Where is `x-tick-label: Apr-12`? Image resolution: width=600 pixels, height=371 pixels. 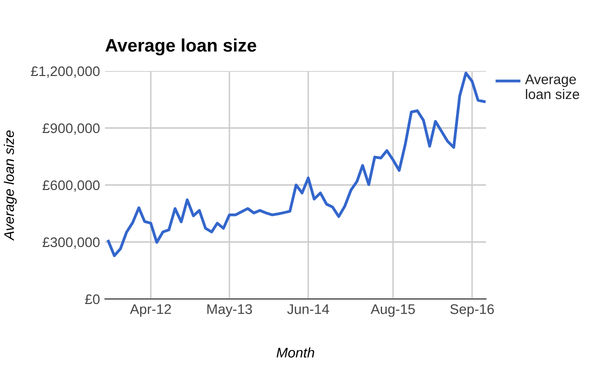 x-tick-label: Apr-12 is located at coordinates (150, 310).